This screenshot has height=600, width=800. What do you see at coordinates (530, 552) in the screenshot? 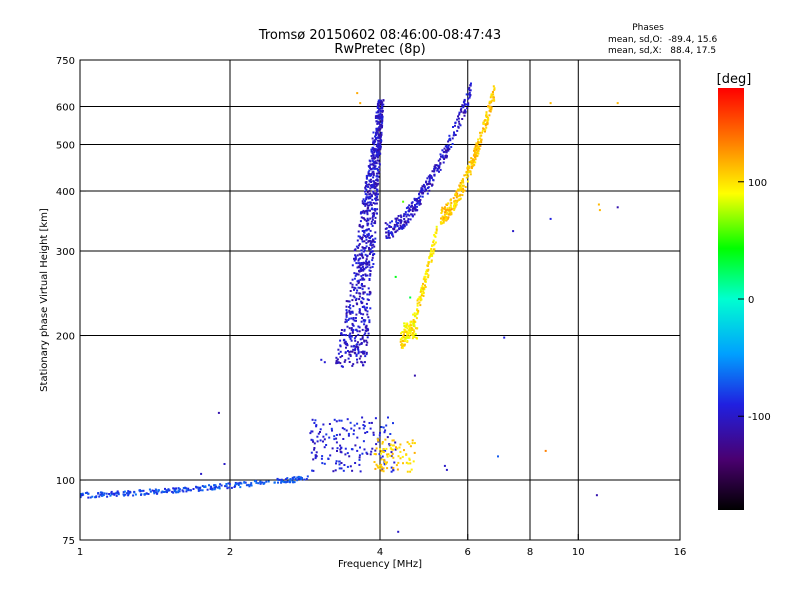
I see `x-tick-label: 8` at bounding box center [530, 552].